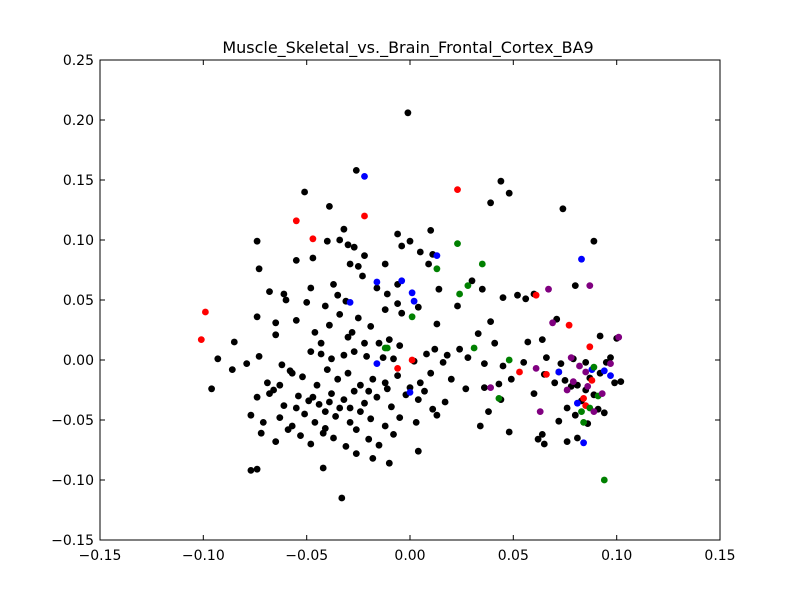  Describe the element at coordinates (306, 556) in the screenshot. I see `x-tick-label: −0.05` at that location.